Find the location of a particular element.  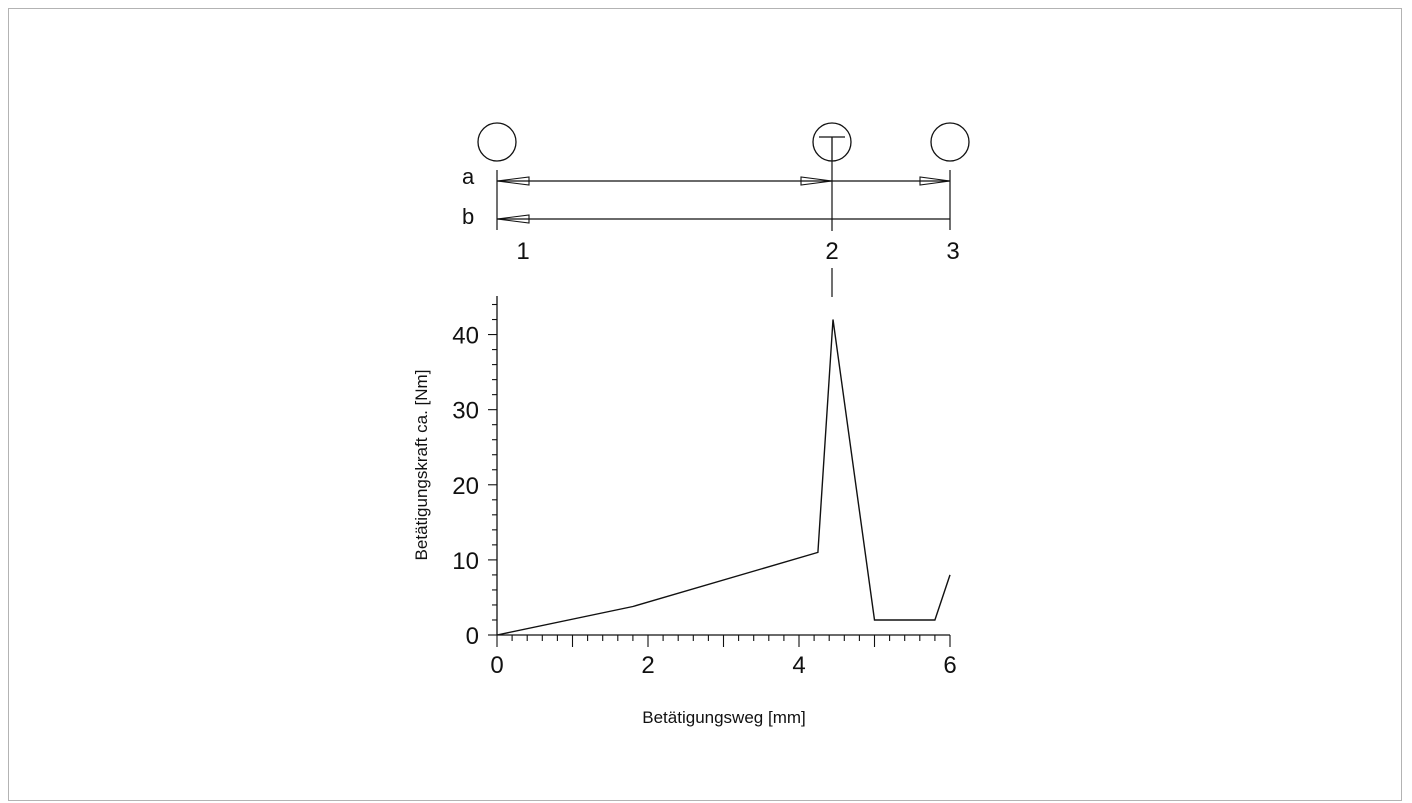

x-tick-label: 4 is located at coordinates (798, 665).